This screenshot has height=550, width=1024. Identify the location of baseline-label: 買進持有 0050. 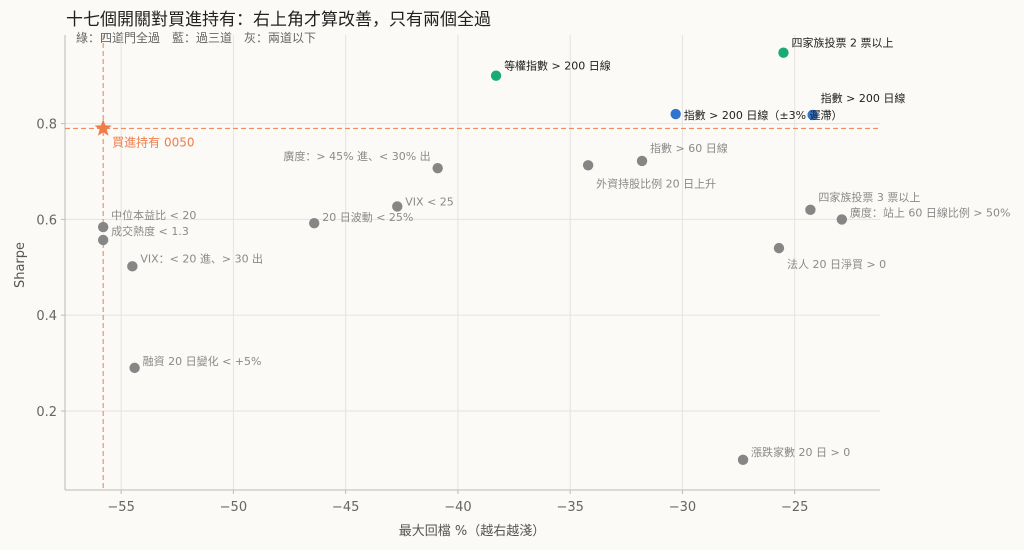
(153, 141).